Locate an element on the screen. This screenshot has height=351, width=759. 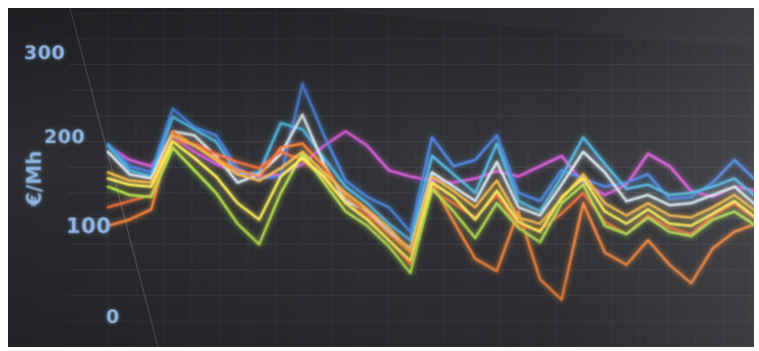
y-tick-label: 200 is located at coordinates (65, 137).